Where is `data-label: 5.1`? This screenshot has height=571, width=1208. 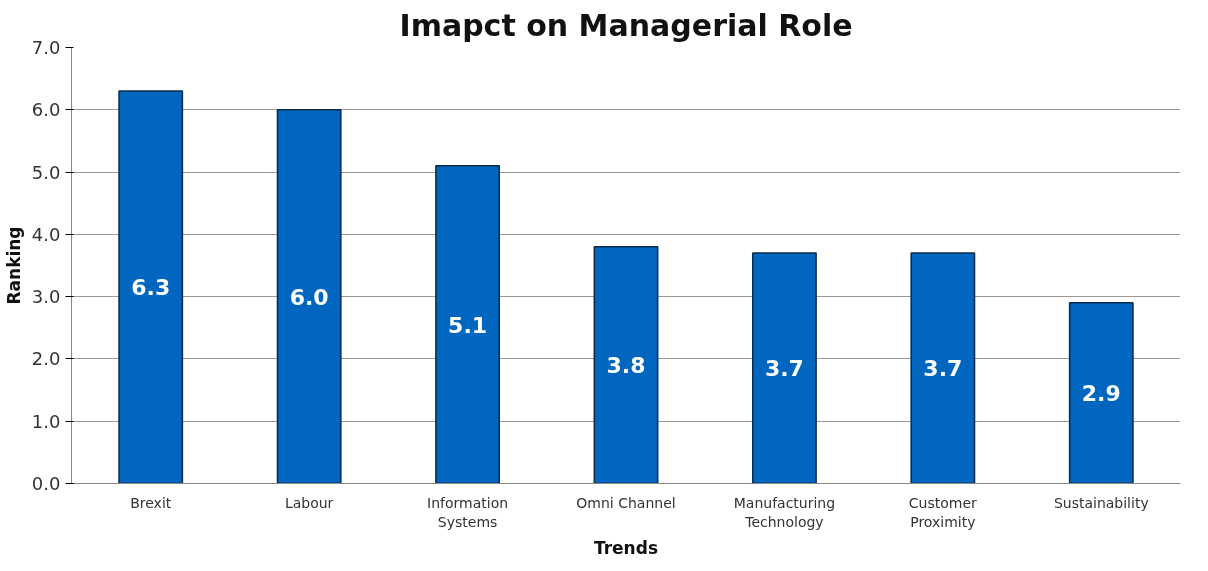 data-label: 5.1 is located at coordinates (468, 325).